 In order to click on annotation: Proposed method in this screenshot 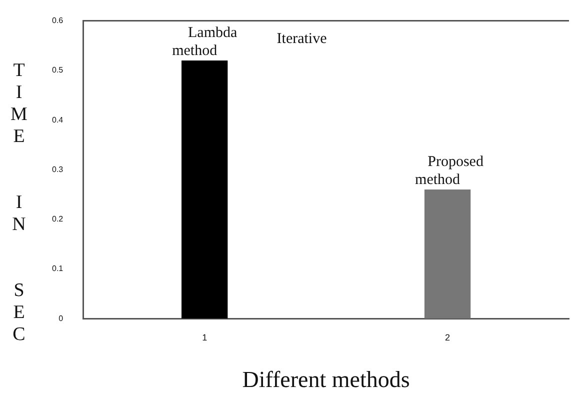, I will do `click(449, 171)`.